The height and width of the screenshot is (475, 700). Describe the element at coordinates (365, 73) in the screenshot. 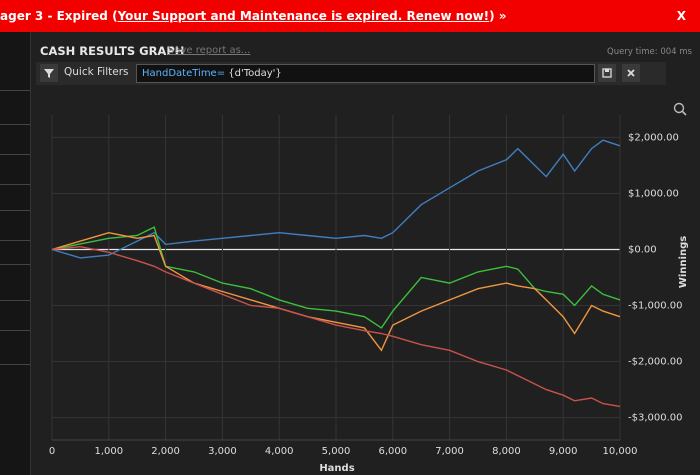

I see `filter-input: HandDateTime= {d'Today'}` at that location.